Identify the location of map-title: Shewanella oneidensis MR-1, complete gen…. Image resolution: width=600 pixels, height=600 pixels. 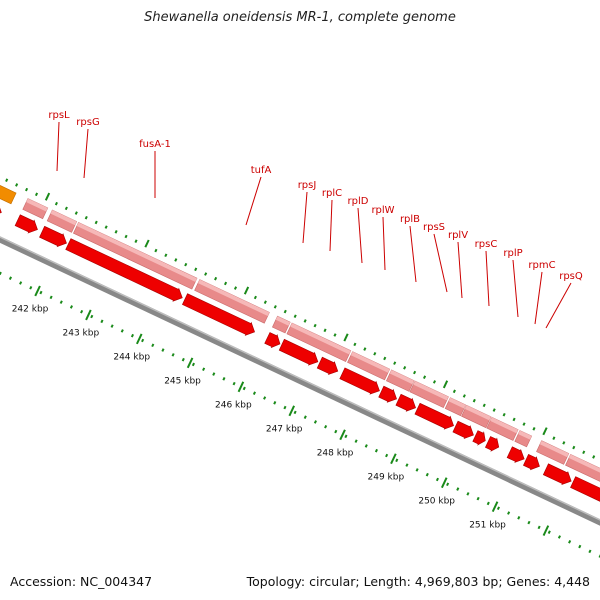
(300, 17).